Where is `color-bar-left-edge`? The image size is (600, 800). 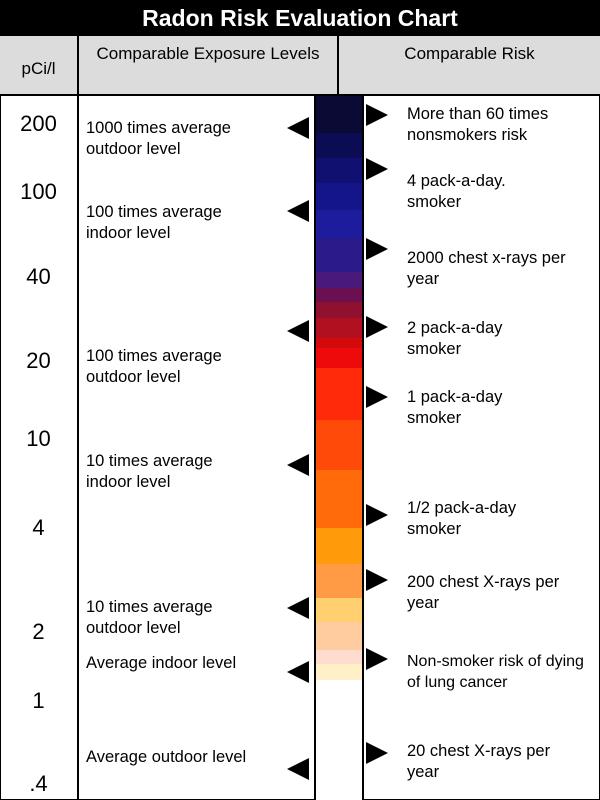
color-bar-left-edge is located at coordinates (315, 448).